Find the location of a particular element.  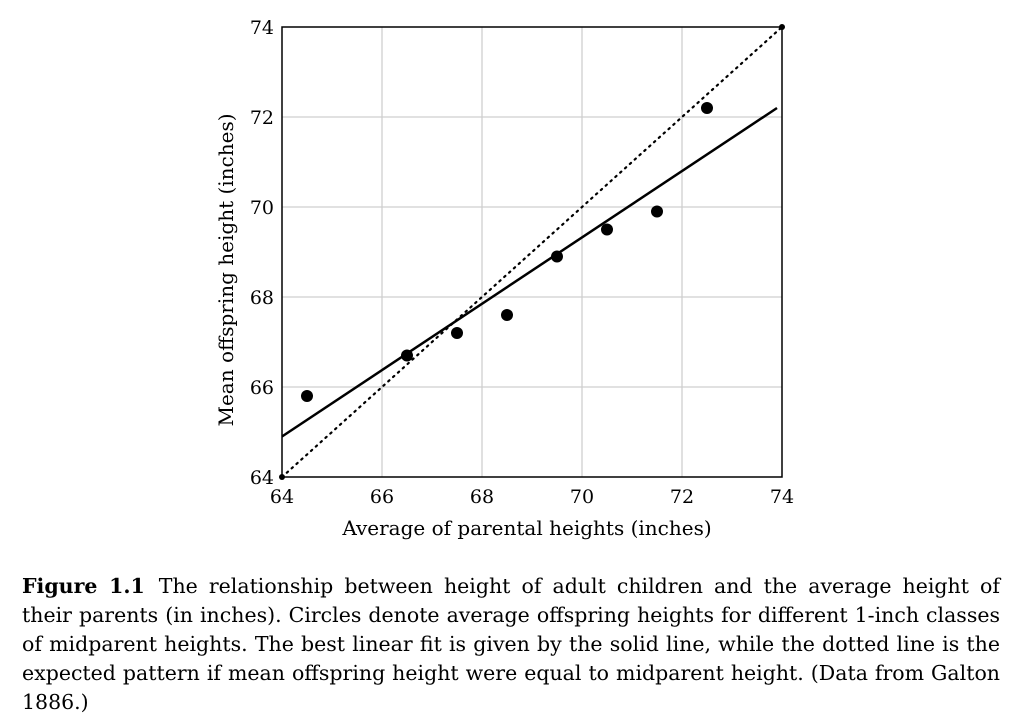

x-tick-label: 64 is located at coordinates (282, 497).